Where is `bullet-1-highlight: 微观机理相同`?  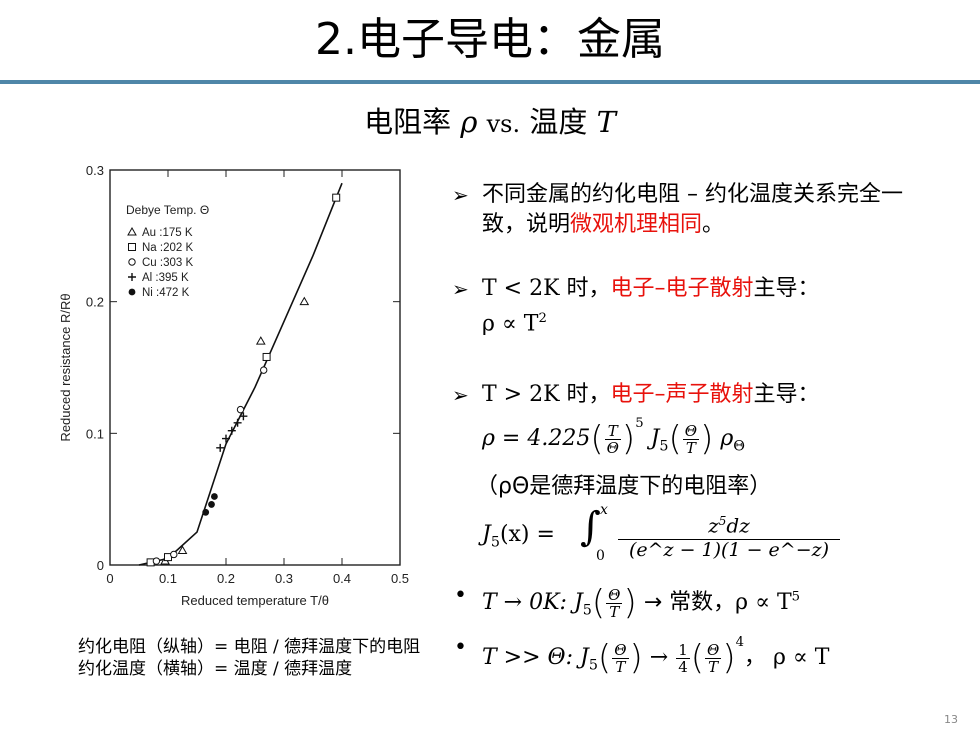 bullet-1-highlight: 微观机理相同 is located at coordinates (636, 224).